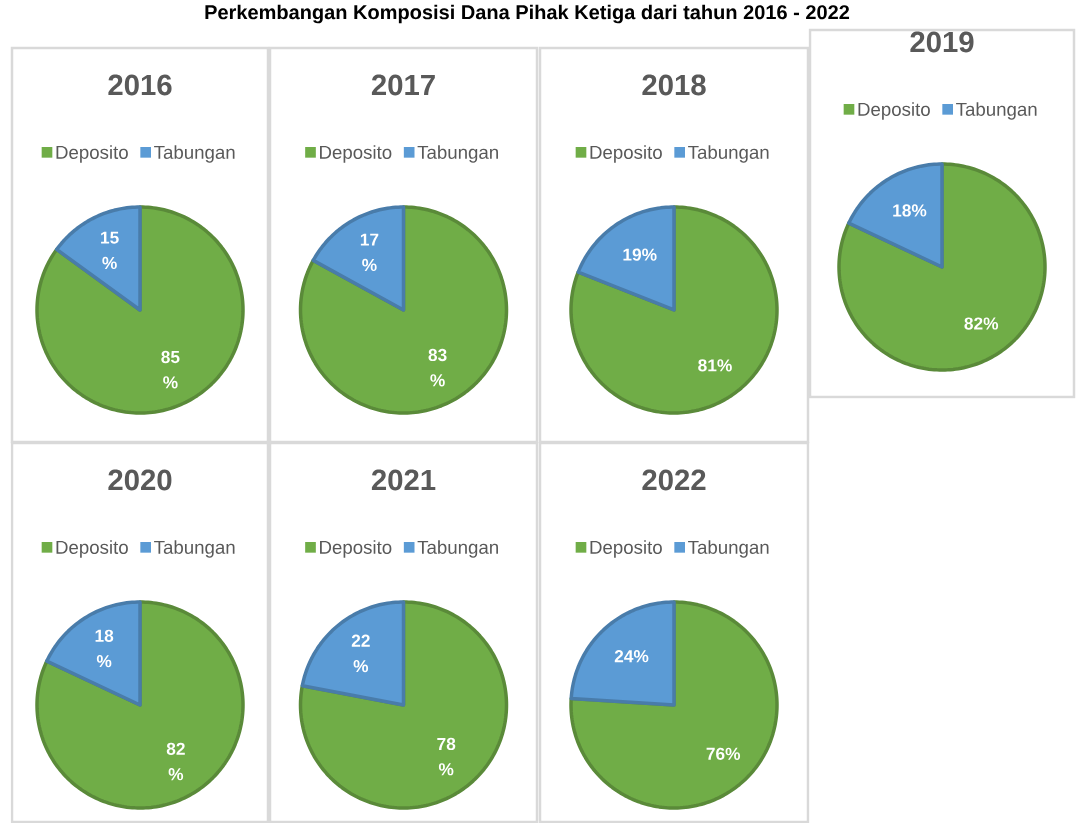 The width and height of the screenshot is (1076, 823). I want to click on data-label: 18 %, so click(104, 648).